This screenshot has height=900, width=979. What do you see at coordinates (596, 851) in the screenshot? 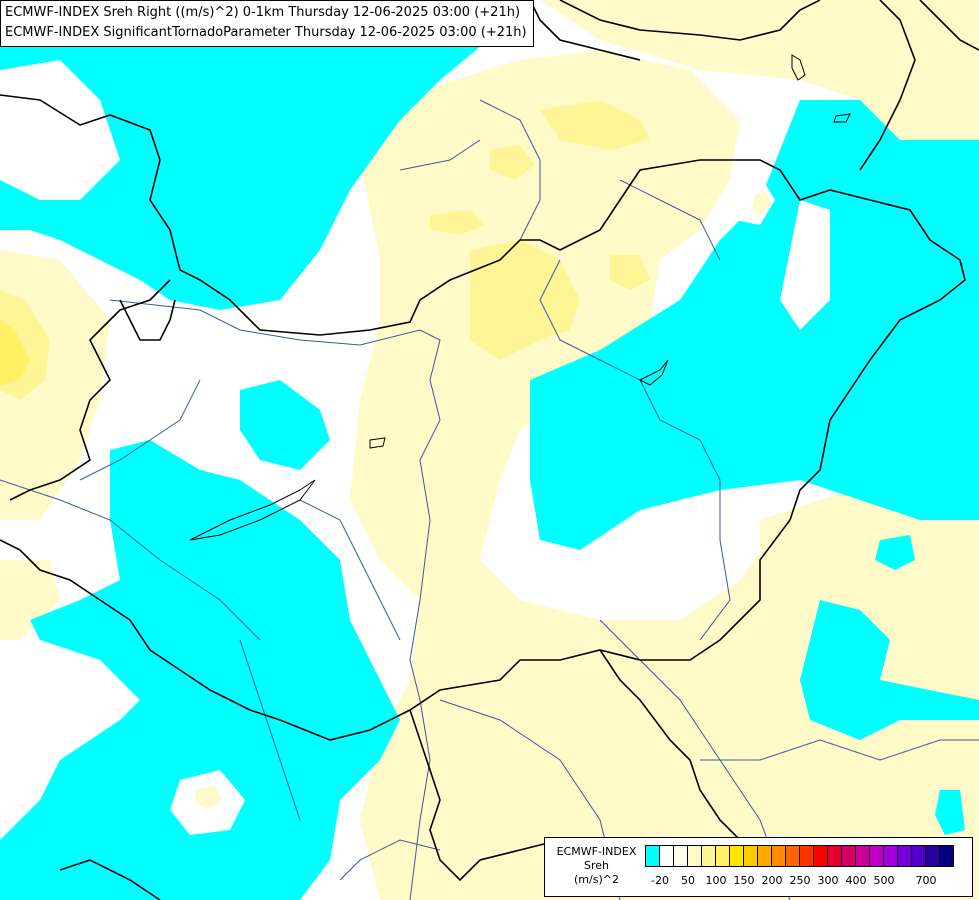
I see `legend-title-line1: ECMWF-INDEX` at bounding box center [596, 851].